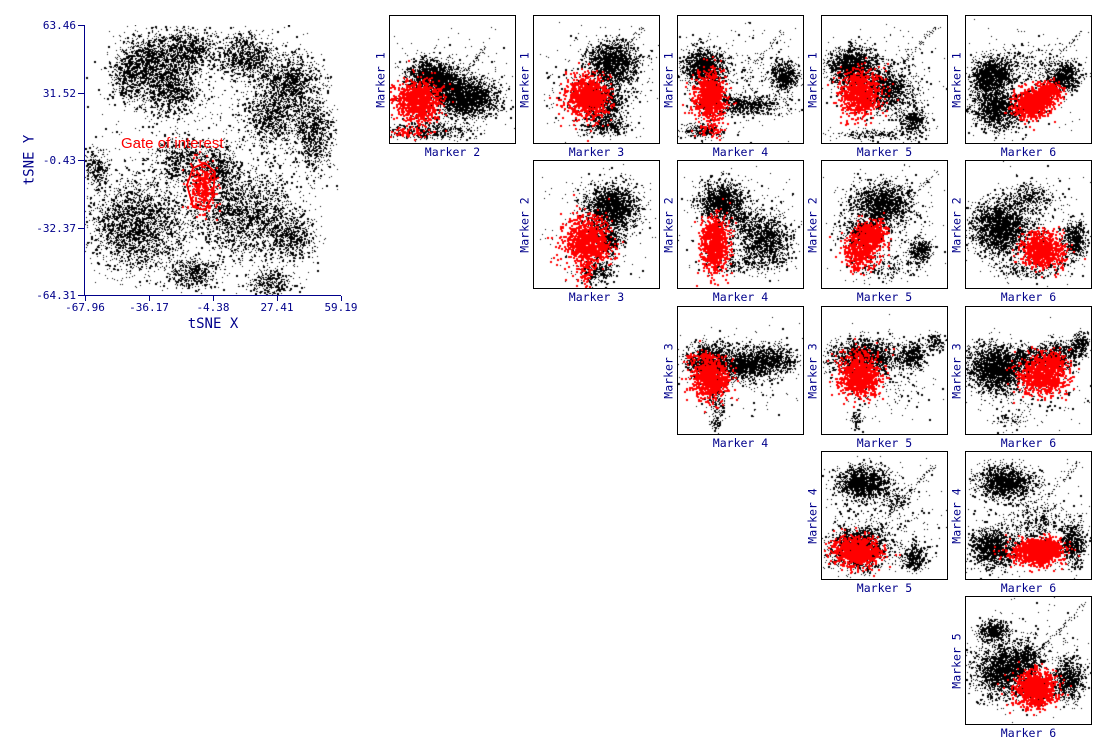 The height and width of the screenshot is (751, 1105). I want to click on scatter-panel-marker3-vs-marker5, so click(884, 370).